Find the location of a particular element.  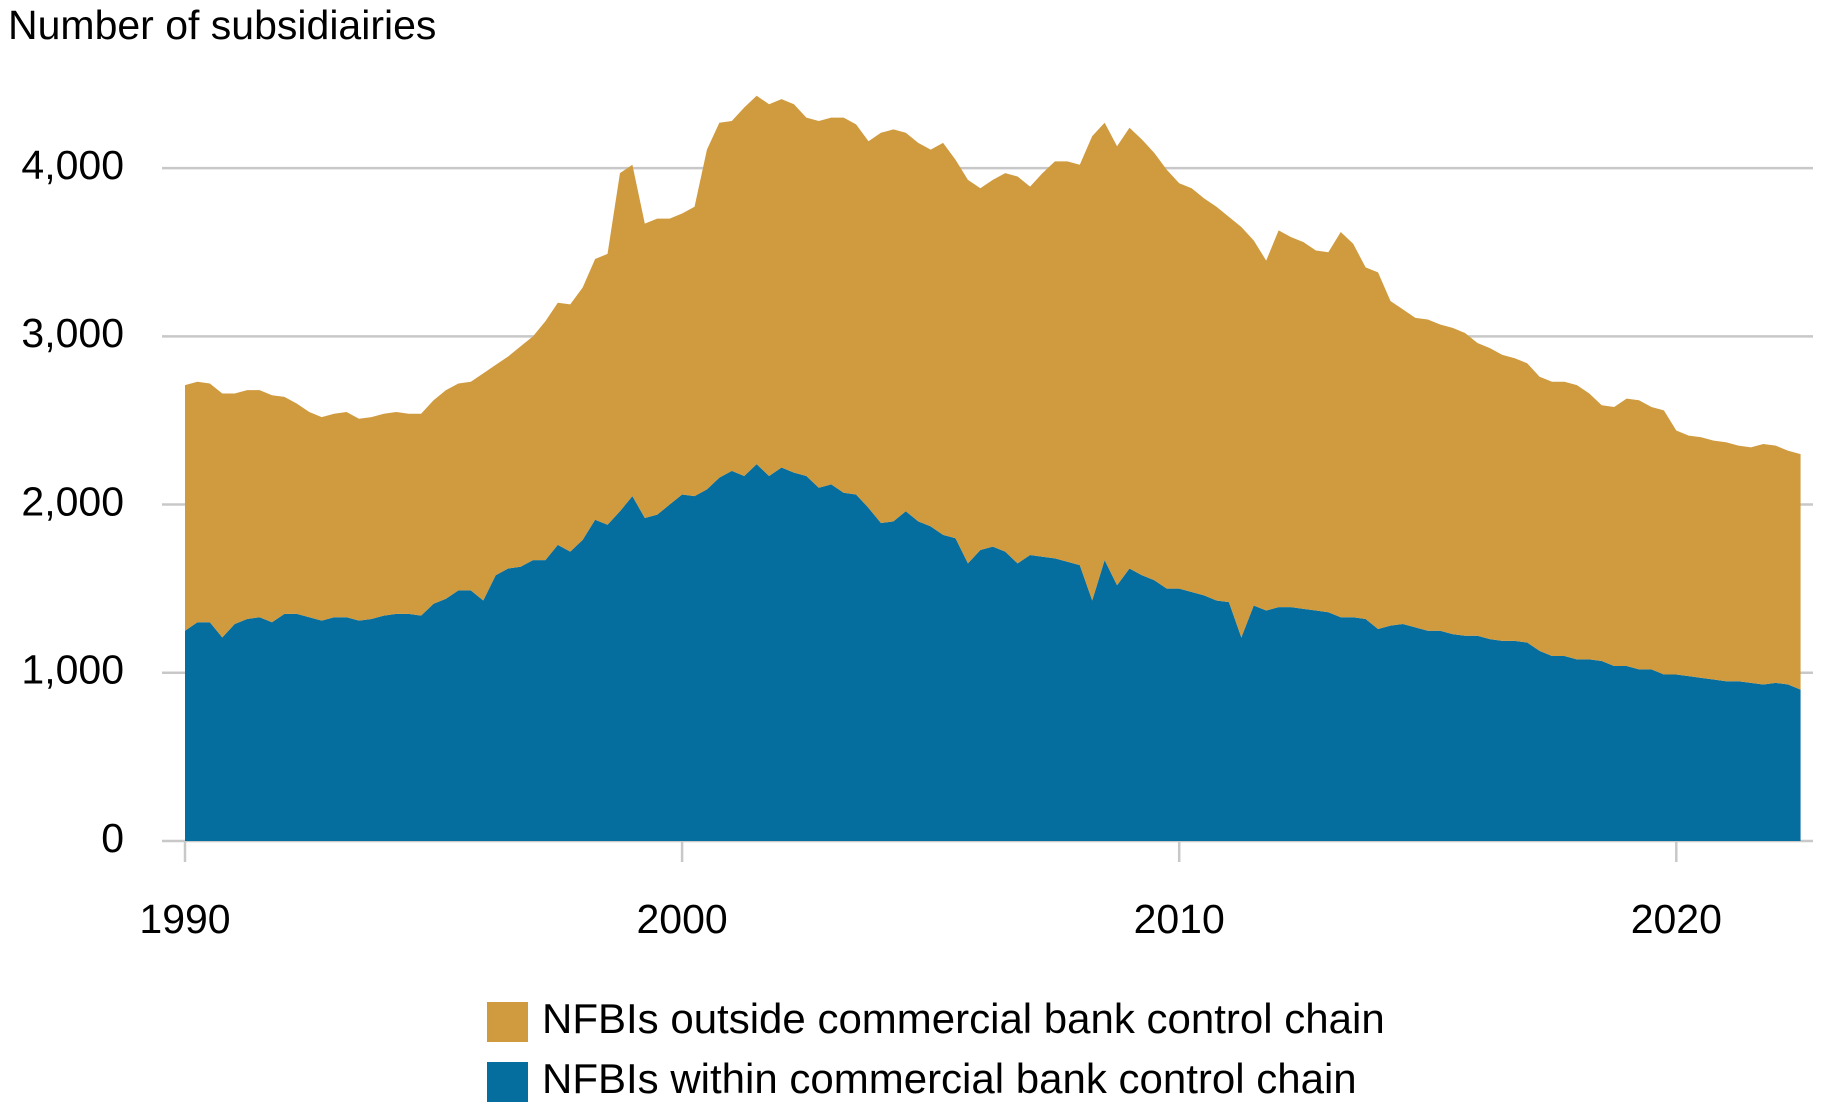

y-tick-label: 1,000 is located at coordinates (72, 670).